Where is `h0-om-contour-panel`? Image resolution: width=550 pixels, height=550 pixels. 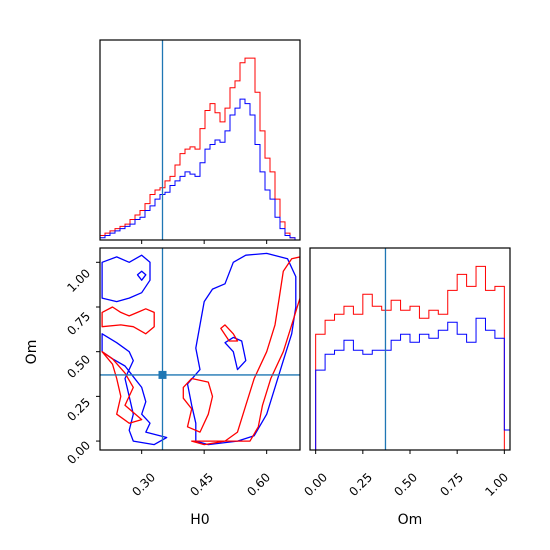 h0-om-contour-panel is located at coordinates (198, 350).